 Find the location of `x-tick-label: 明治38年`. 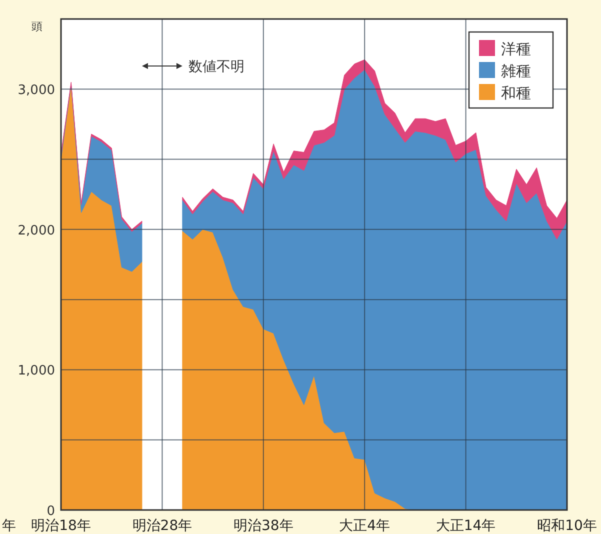

x-tick-label: 明治38年 is located at coordinates (263, 526).